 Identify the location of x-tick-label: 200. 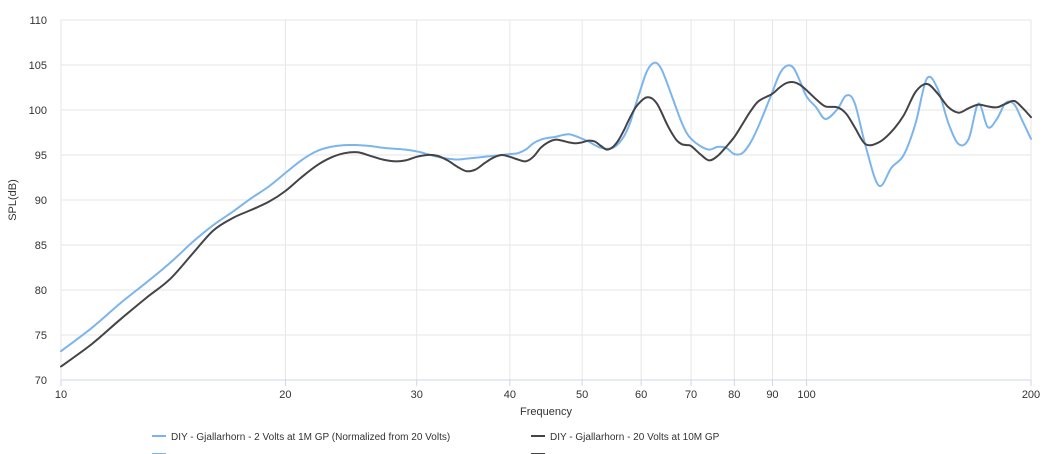
(1031, 395).